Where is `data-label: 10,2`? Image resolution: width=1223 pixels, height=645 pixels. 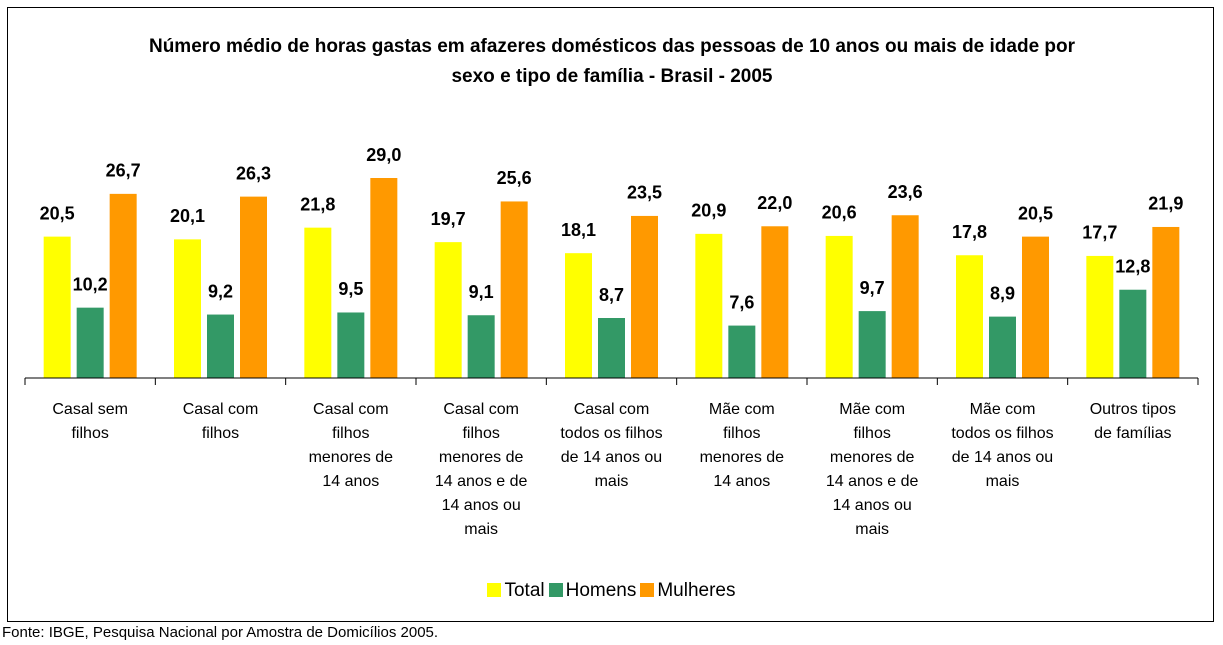 data-label: 10,2 is located at coordinates (90, 284).